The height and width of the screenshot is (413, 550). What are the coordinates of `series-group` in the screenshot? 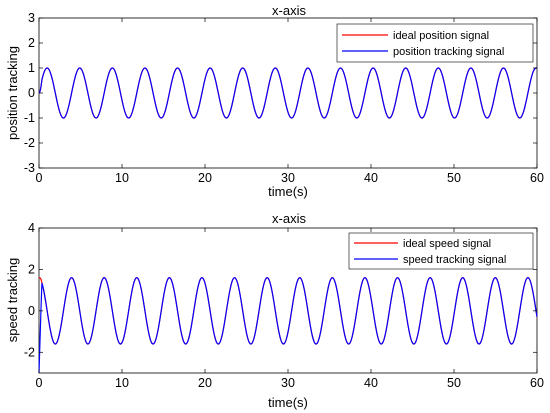 It's located at (288, 93).